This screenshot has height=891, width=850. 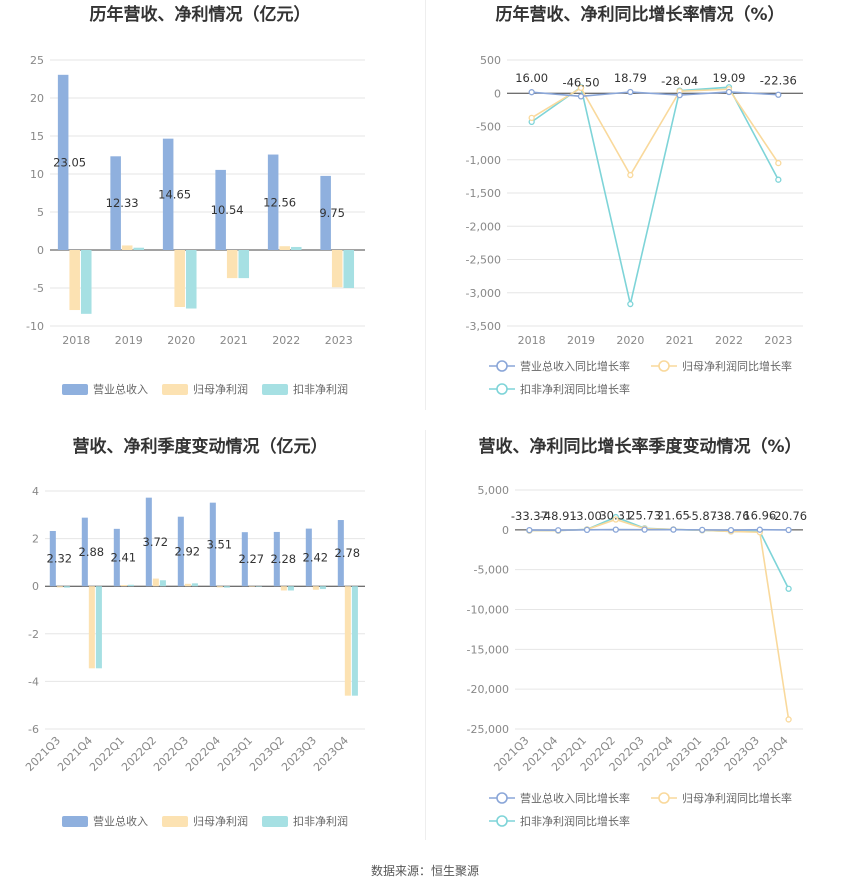 What do you see at coordinates (37, 98) in the screenshot?
I see `y-tick-label: 20` at bounding box center [37, 98].